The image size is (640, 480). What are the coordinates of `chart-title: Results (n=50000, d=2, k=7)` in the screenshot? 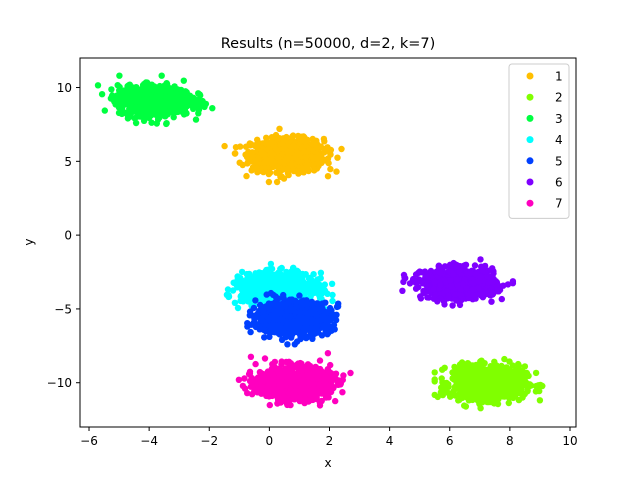 It's located at (328, 44).